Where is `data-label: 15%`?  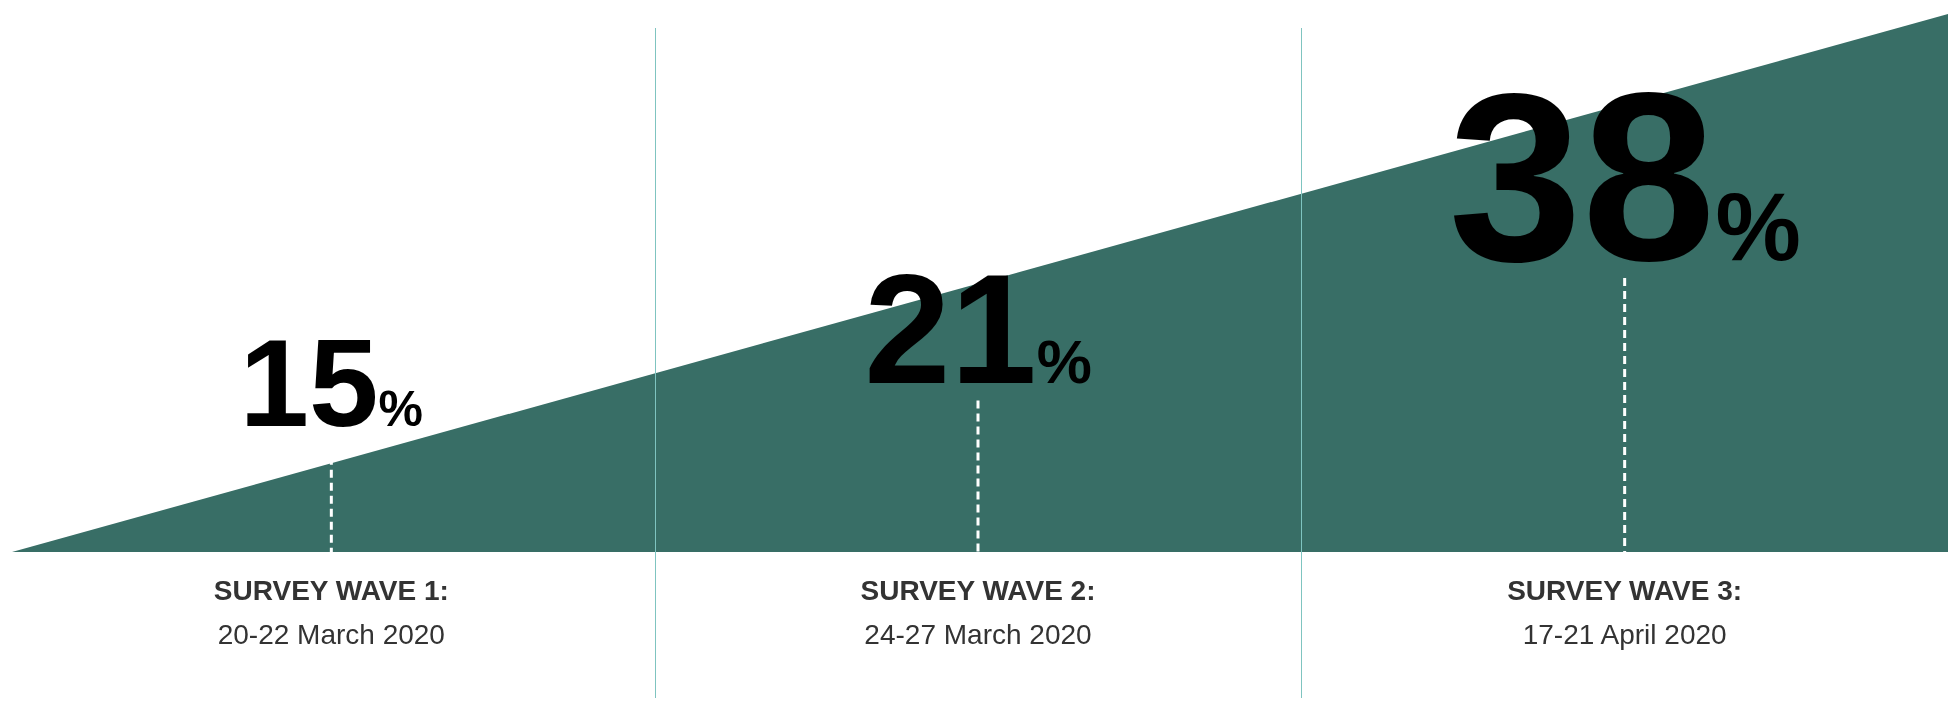
data-label: 15% is located at coordinates (331, 382).